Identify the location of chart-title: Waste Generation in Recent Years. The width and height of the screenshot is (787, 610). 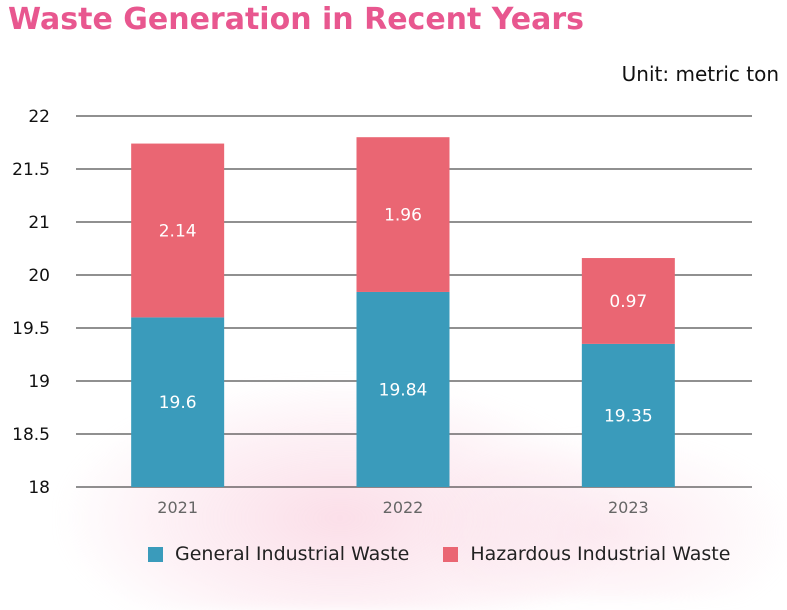
(296, 19).